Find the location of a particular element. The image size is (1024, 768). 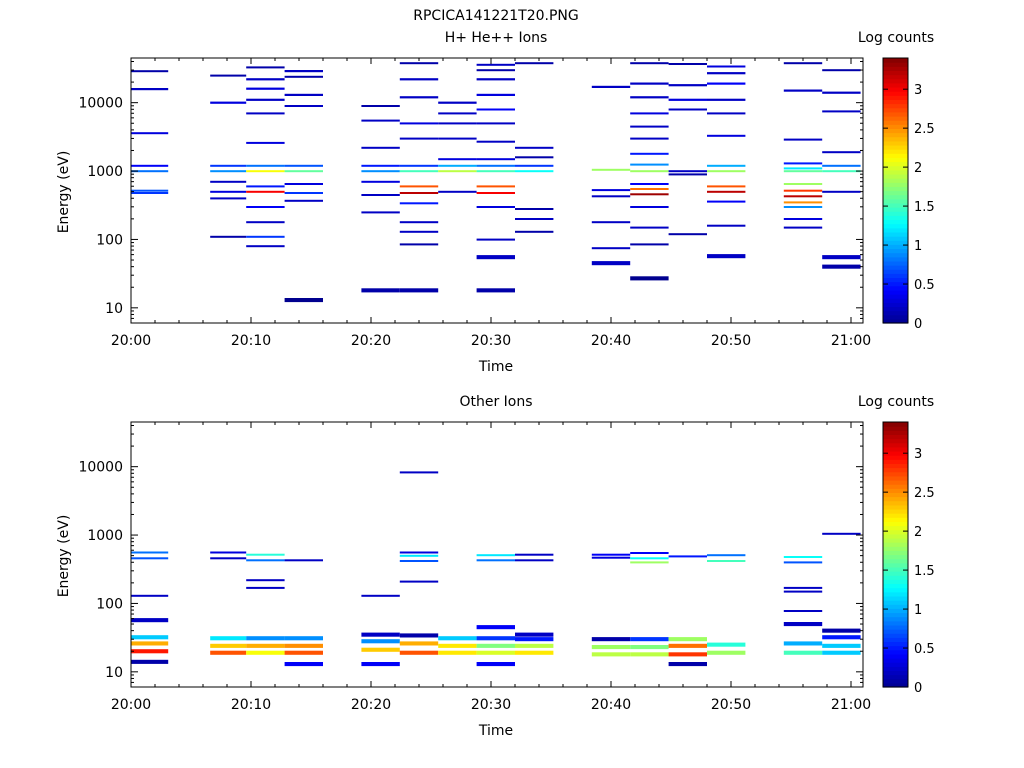

colorbar-frame is located at coordinates (895, 190).